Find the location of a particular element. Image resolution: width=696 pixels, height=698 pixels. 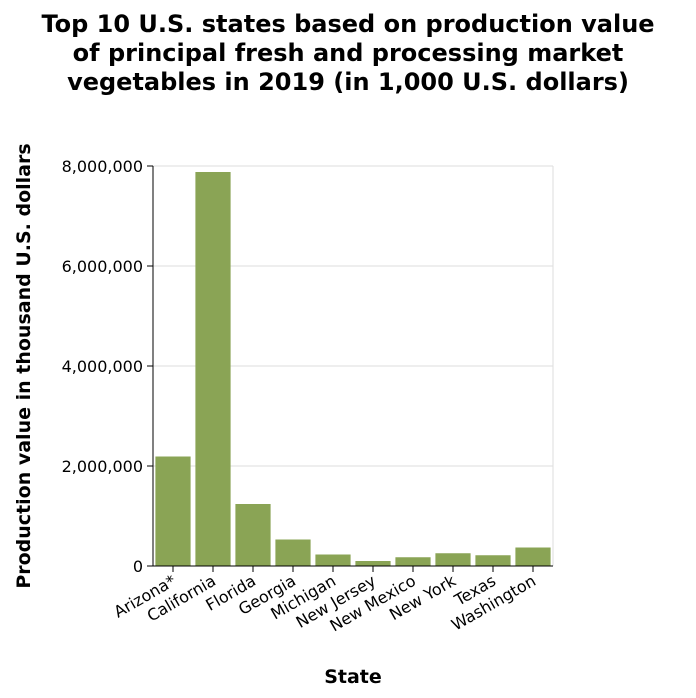

y-tick-label-4: 8,000,000 is located at coordinates (102, 166).